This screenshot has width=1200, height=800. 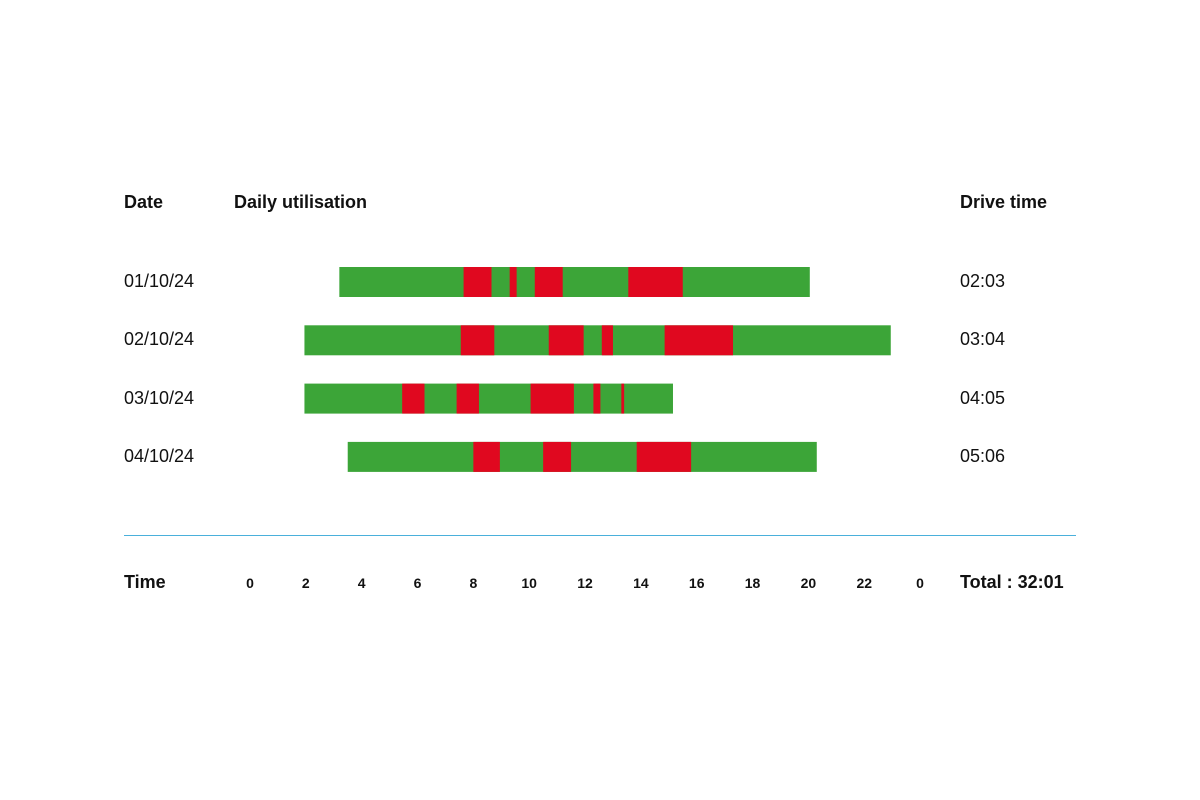 What do you see at coordinates (473, 583) in the screenshot?
I see `x-tick-label: 8` at bounding box center [473, 583].